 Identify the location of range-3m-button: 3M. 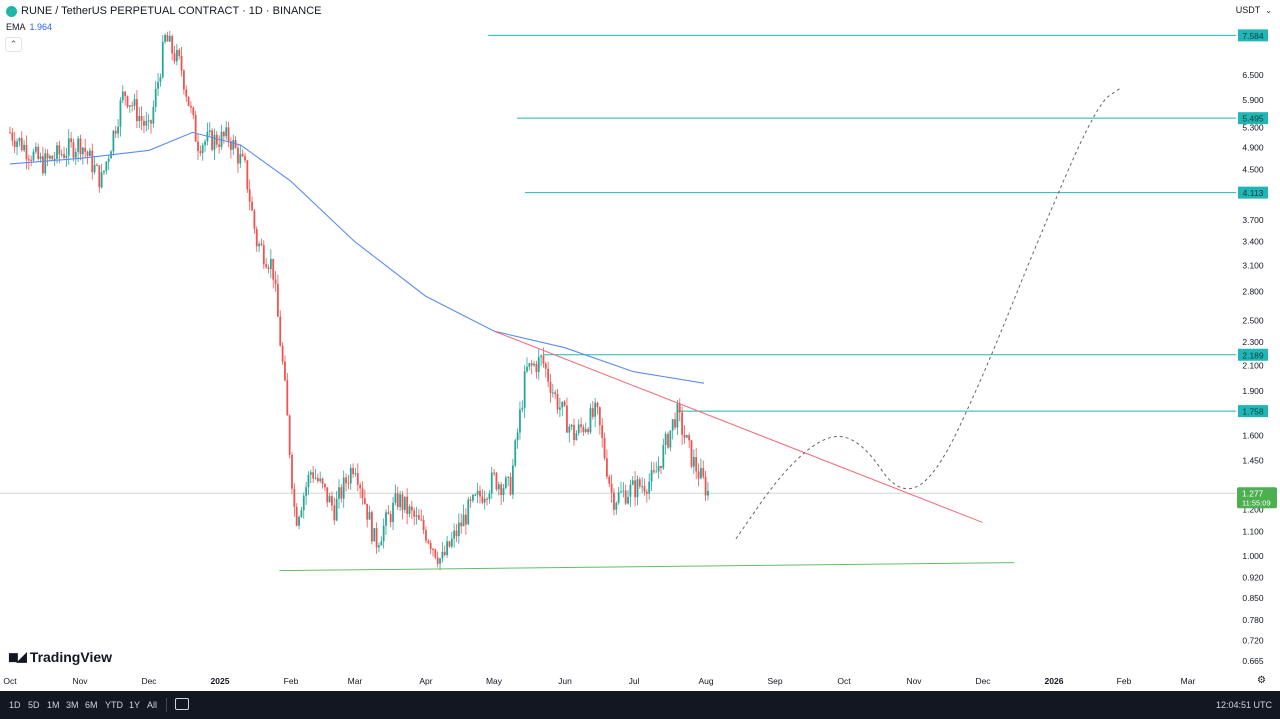
(72, 705).